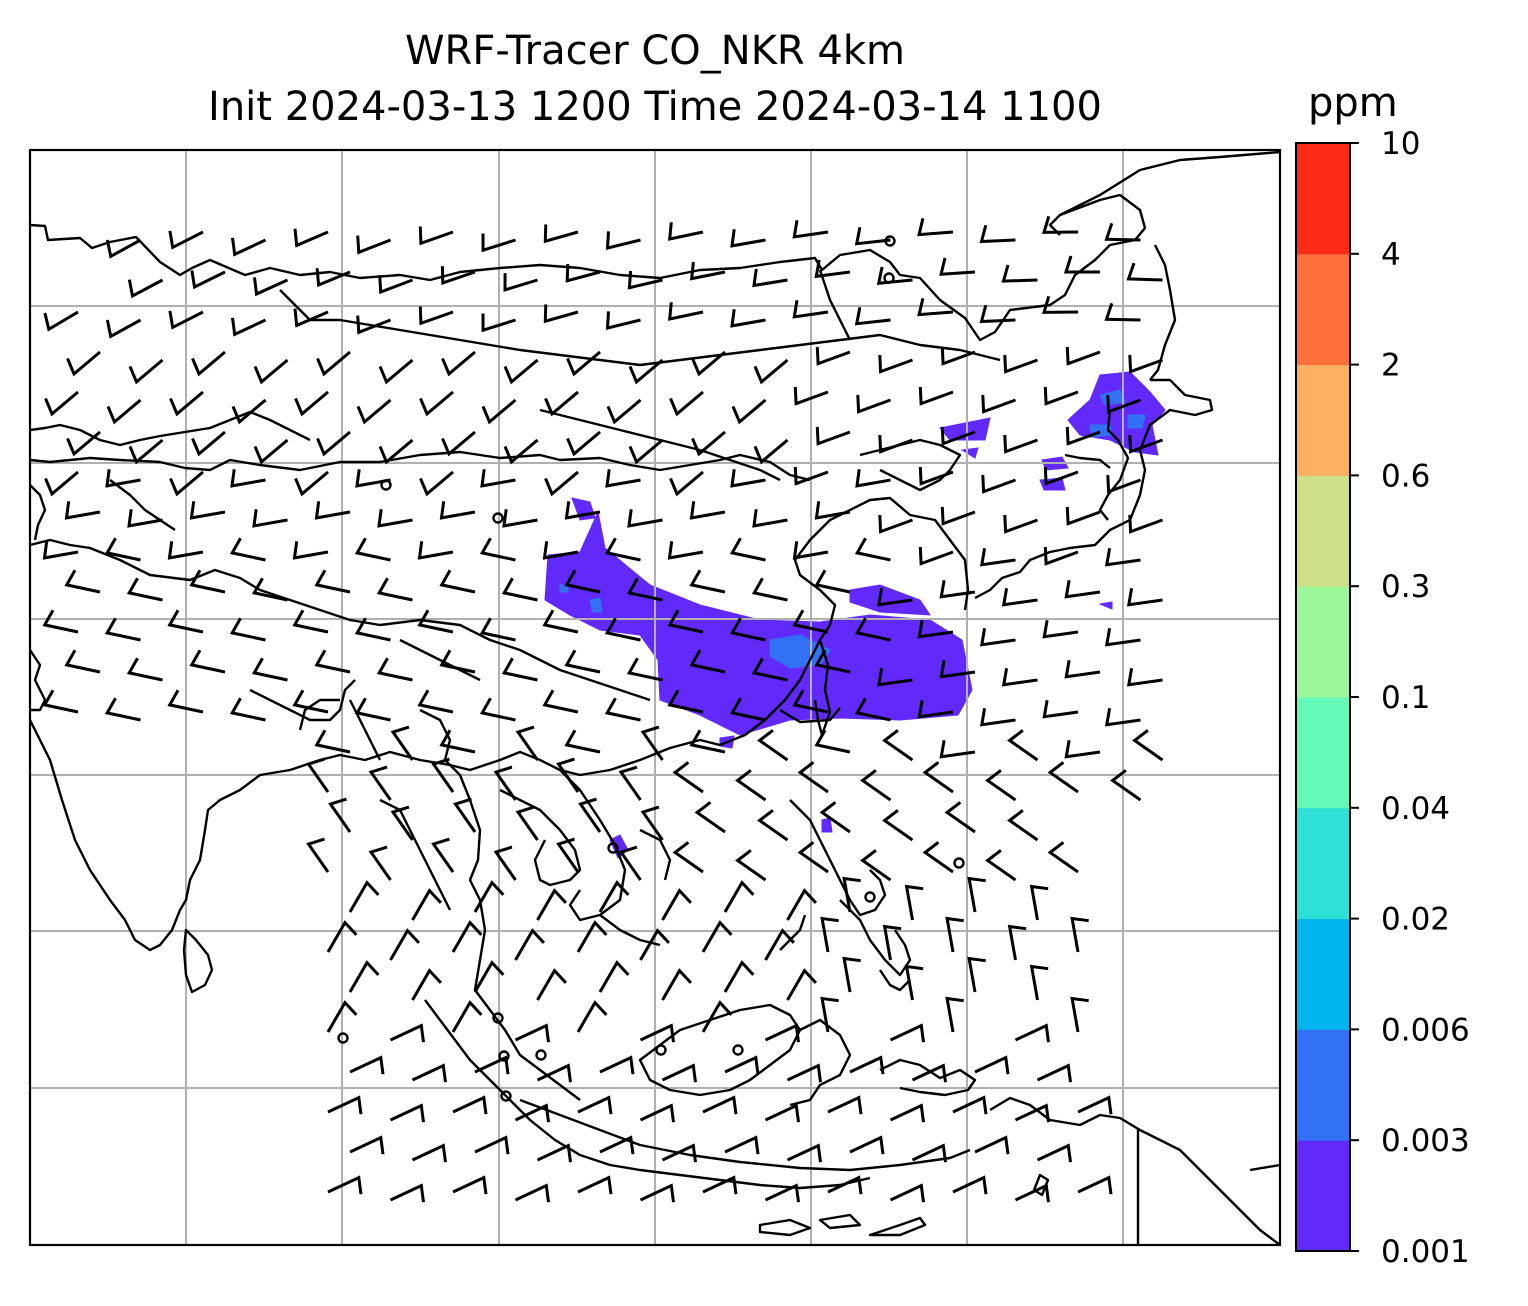  I want to click on colorbar-ticks: 0.001 0.003 0.006 0.02 0.04 0.1 0.3 0.6 2 4 10, so click(1410, 698).